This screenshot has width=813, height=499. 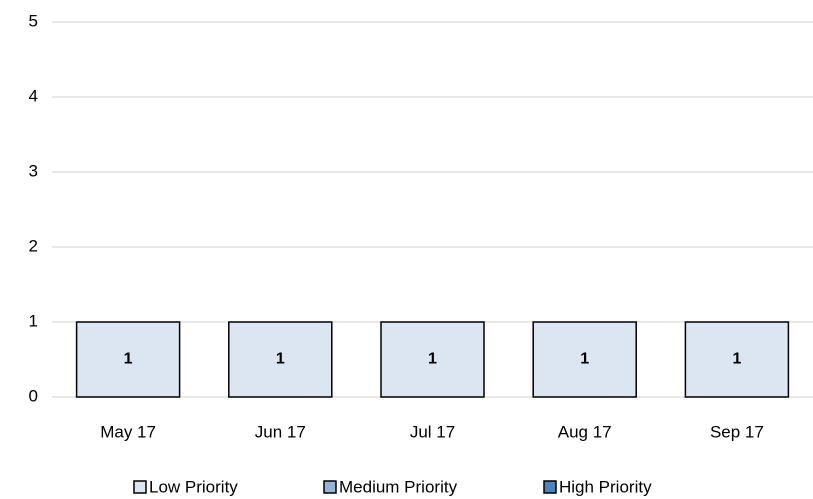 I want to click on y-tick-label: 3, so click(x=33, y=170).